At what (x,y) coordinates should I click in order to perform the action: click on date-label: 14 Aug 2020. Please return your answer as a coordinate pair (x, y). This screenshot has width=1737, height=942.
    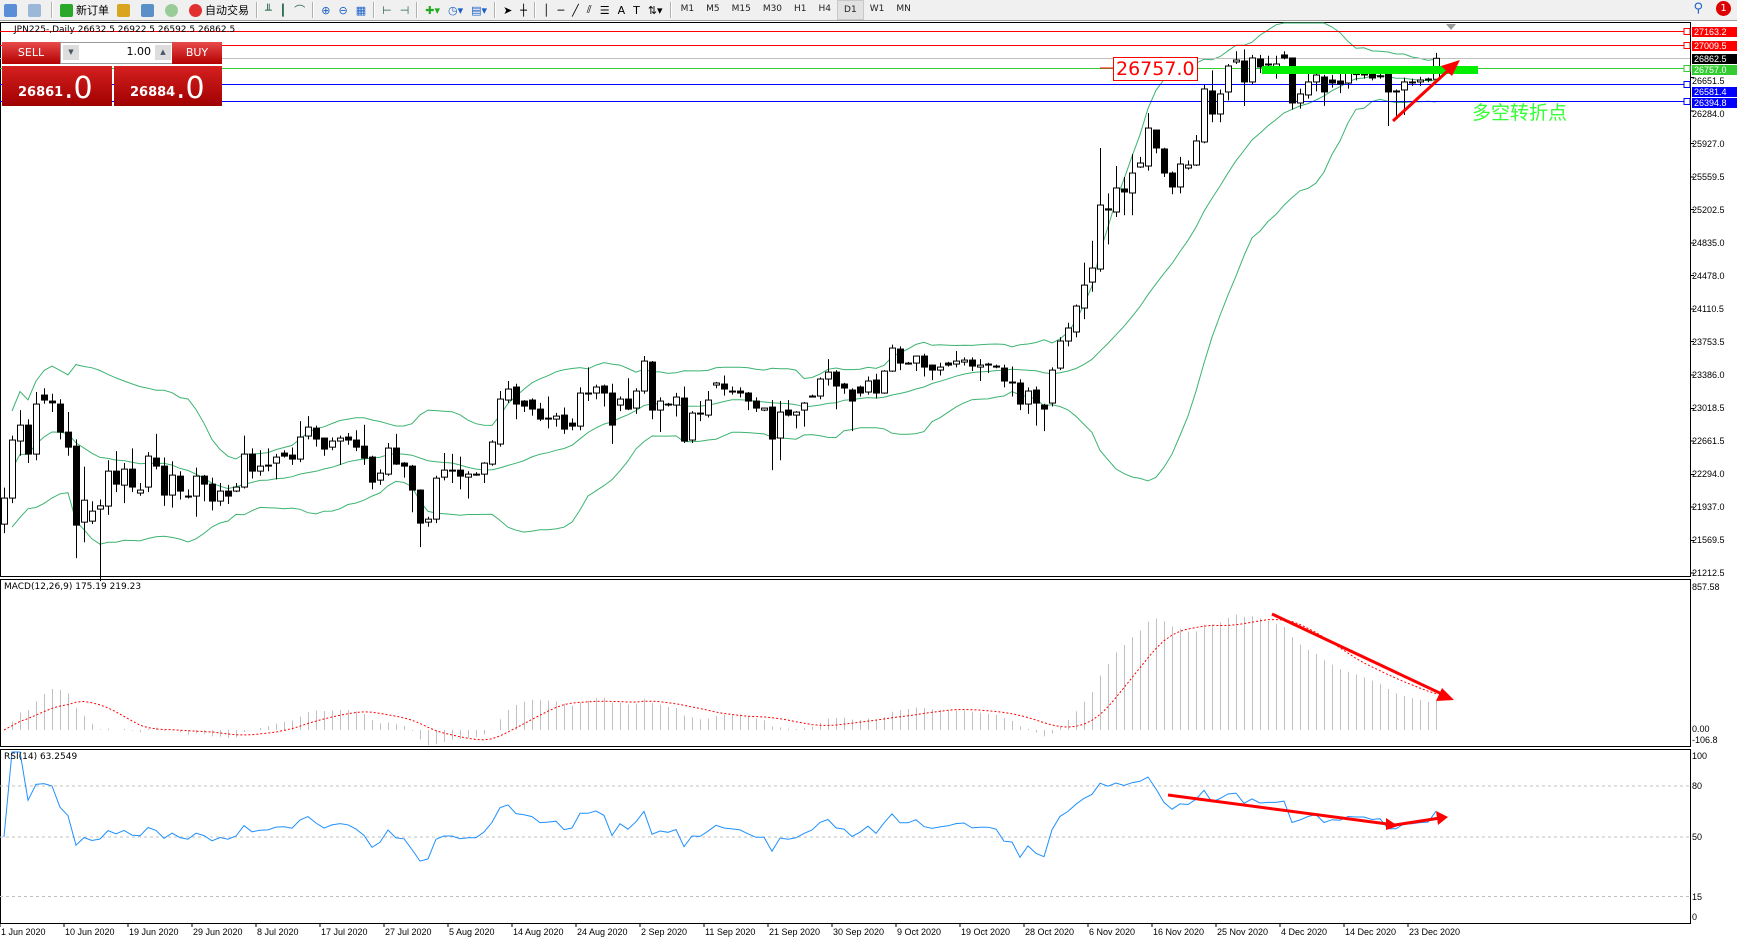
    Looking at the image, I should click on (538, 932).